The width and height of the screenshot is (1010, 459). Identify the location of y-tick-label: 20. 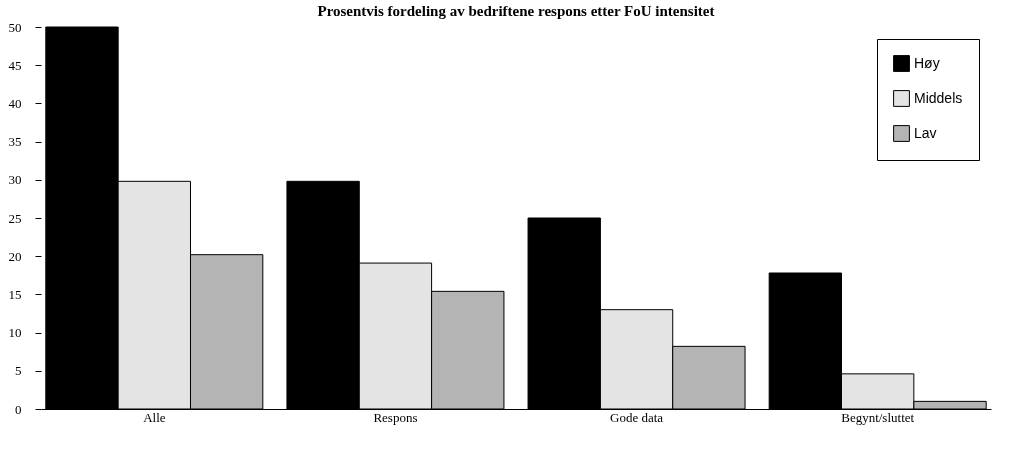
(15, 256).